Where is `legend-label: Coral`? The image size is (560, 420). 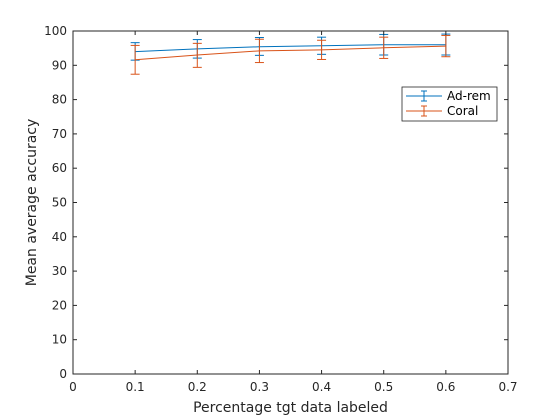 legend-label: Coral is located at coordinates (462, 111).